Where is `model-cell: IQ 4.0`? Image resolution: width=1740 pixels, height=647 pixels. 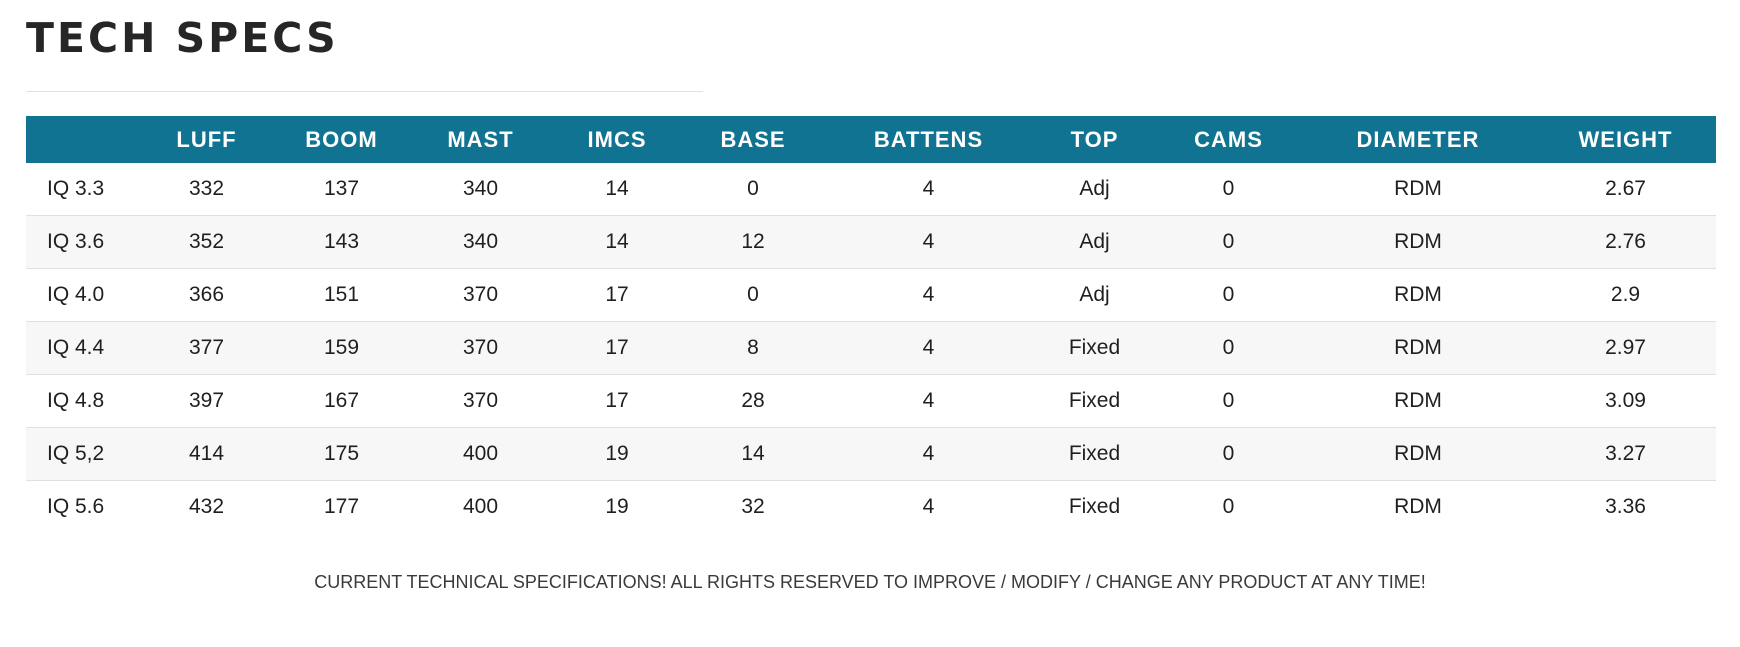 model-cell: IQ 4.0 is located at coordinates (82, 295).